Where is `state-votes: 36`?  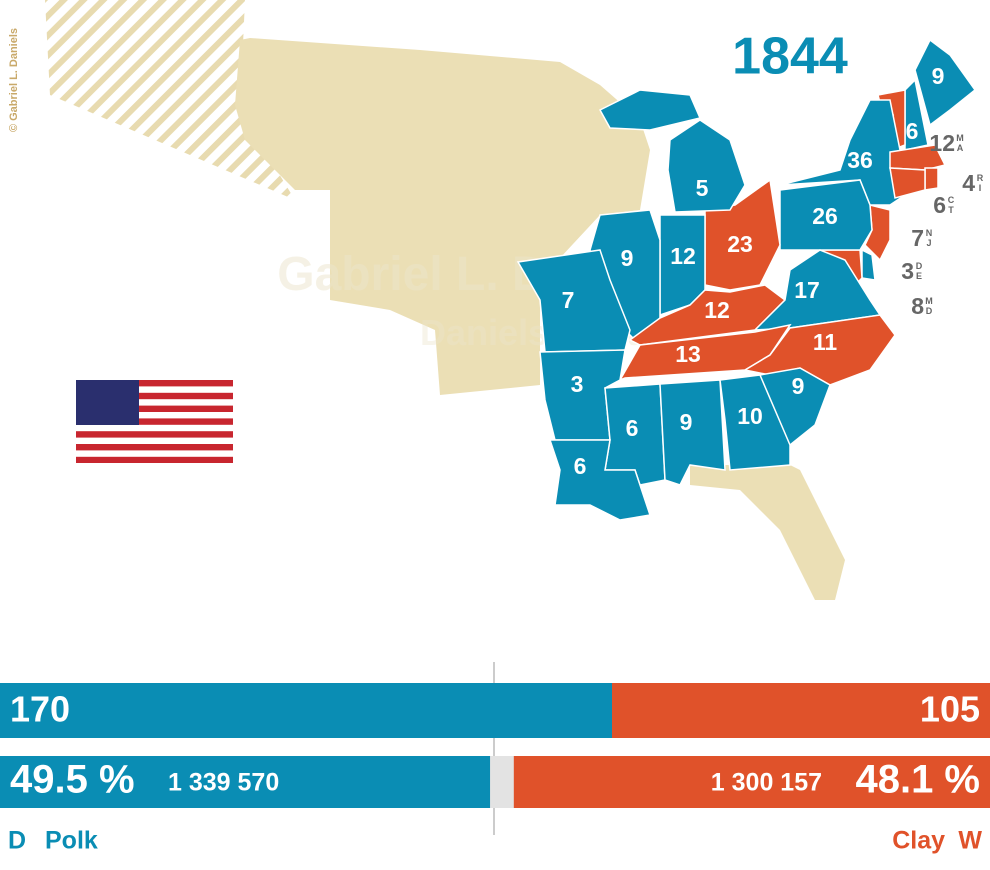 state-votes: 36 is located at coordinates (860, 160).